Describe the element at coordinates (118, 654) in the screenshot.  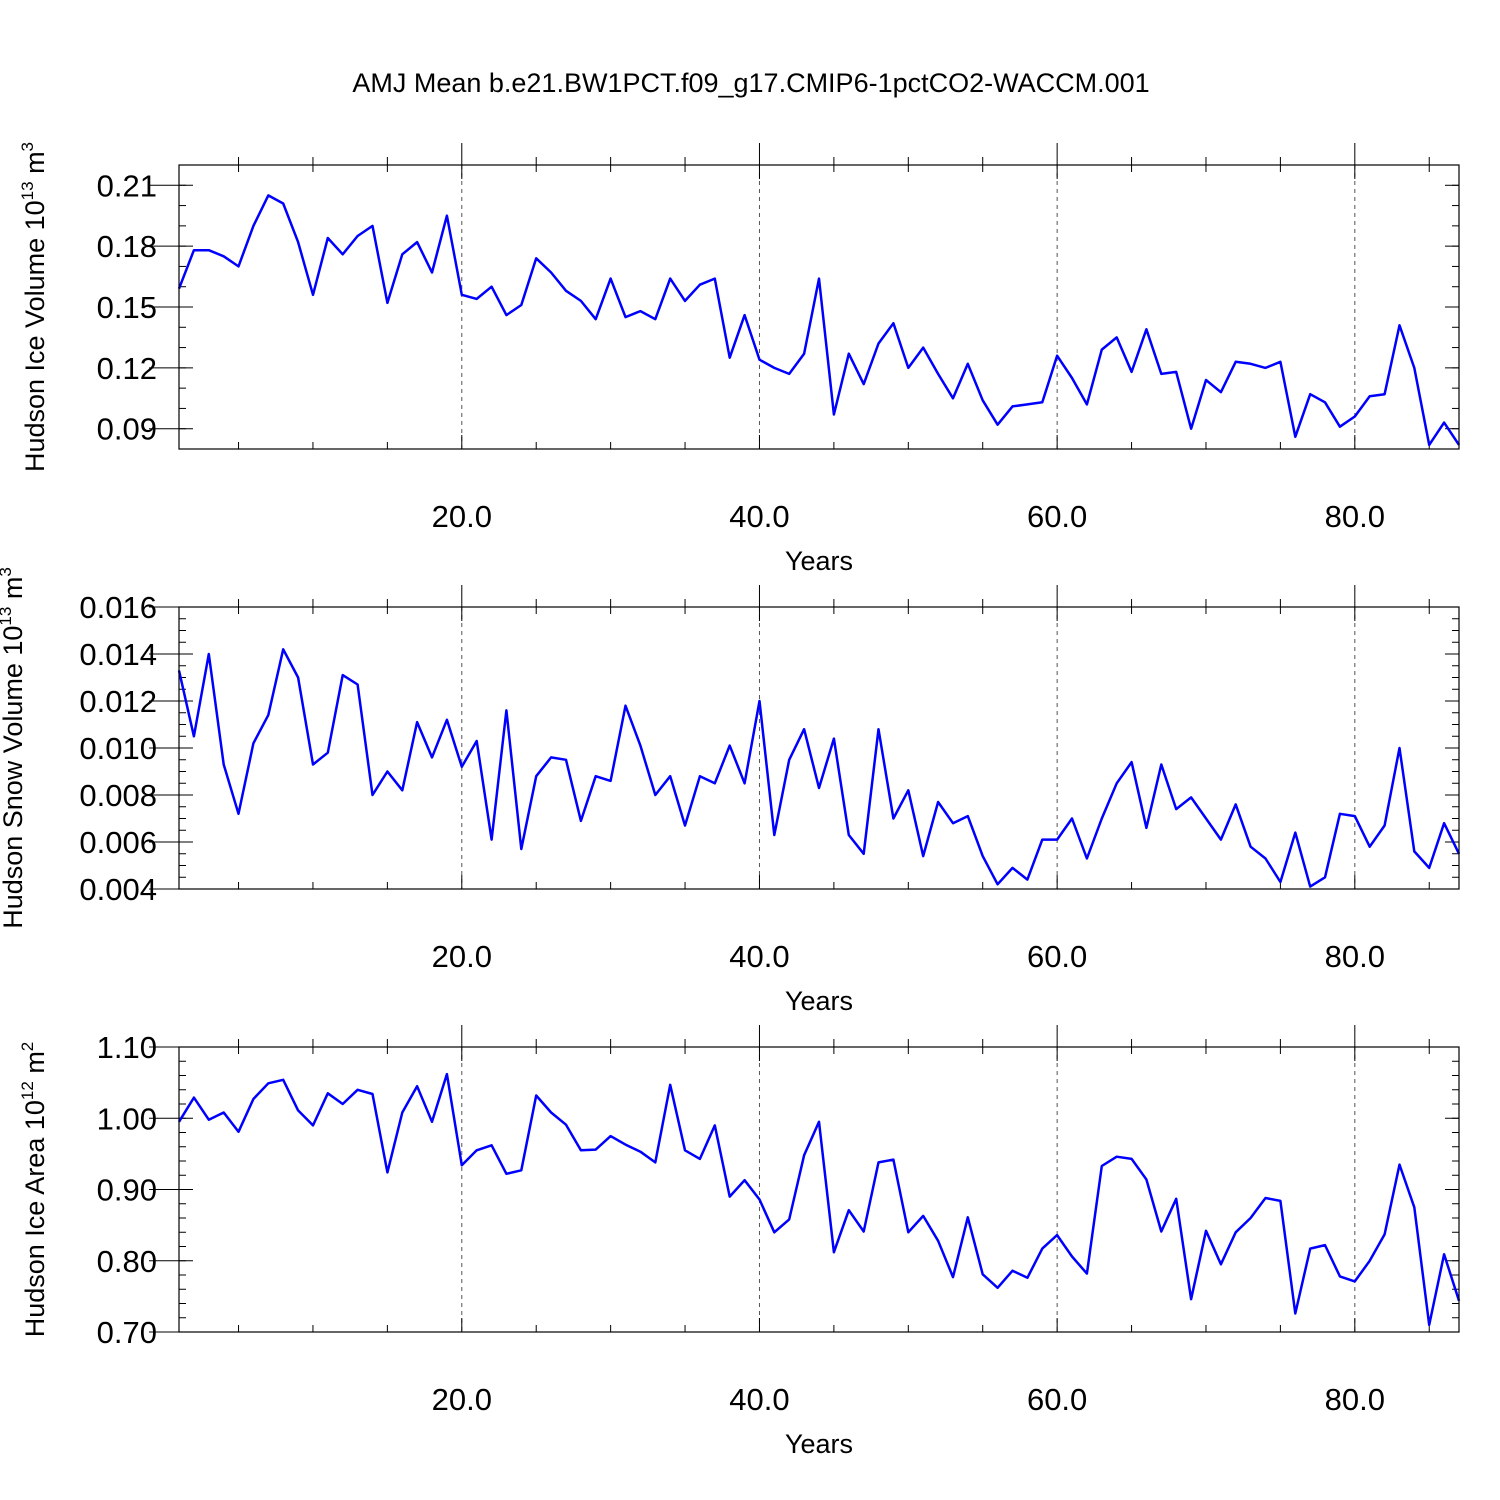
I see `y-tick-label: 0.014` at that location.